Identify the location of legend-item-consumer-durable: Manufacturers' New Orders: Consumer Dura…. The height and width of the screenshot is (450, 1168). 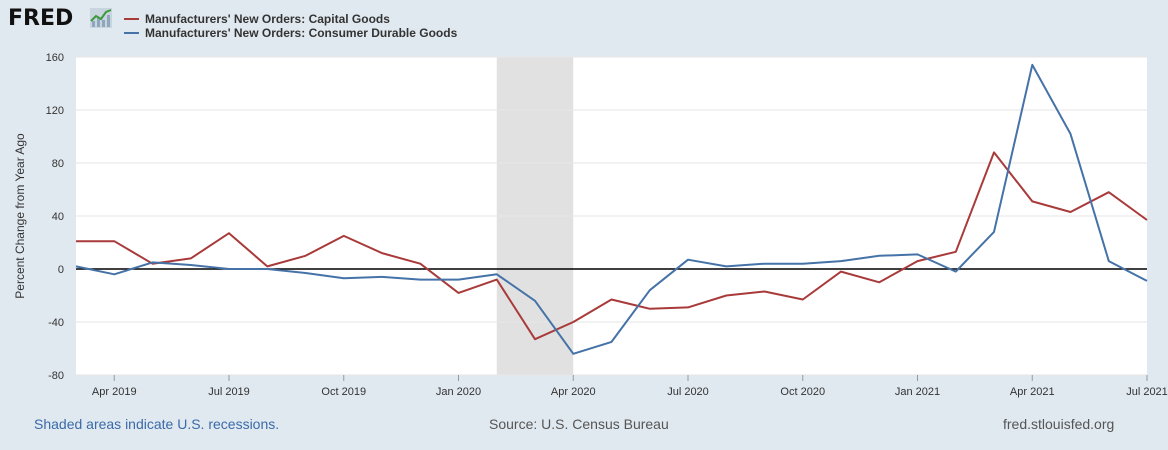
(290, 33).